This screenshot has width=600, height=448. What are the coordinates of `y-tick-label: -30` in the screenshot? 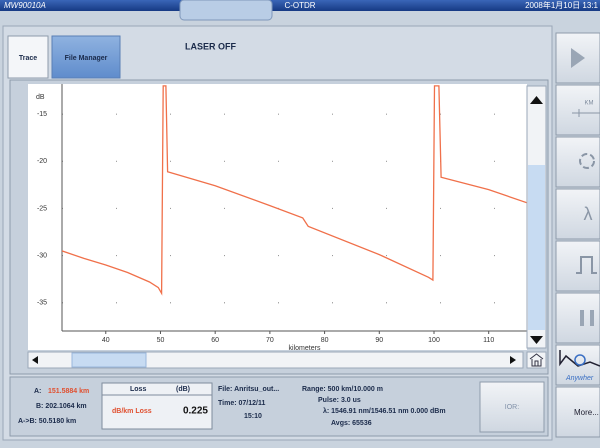 It's located at (42, 255).